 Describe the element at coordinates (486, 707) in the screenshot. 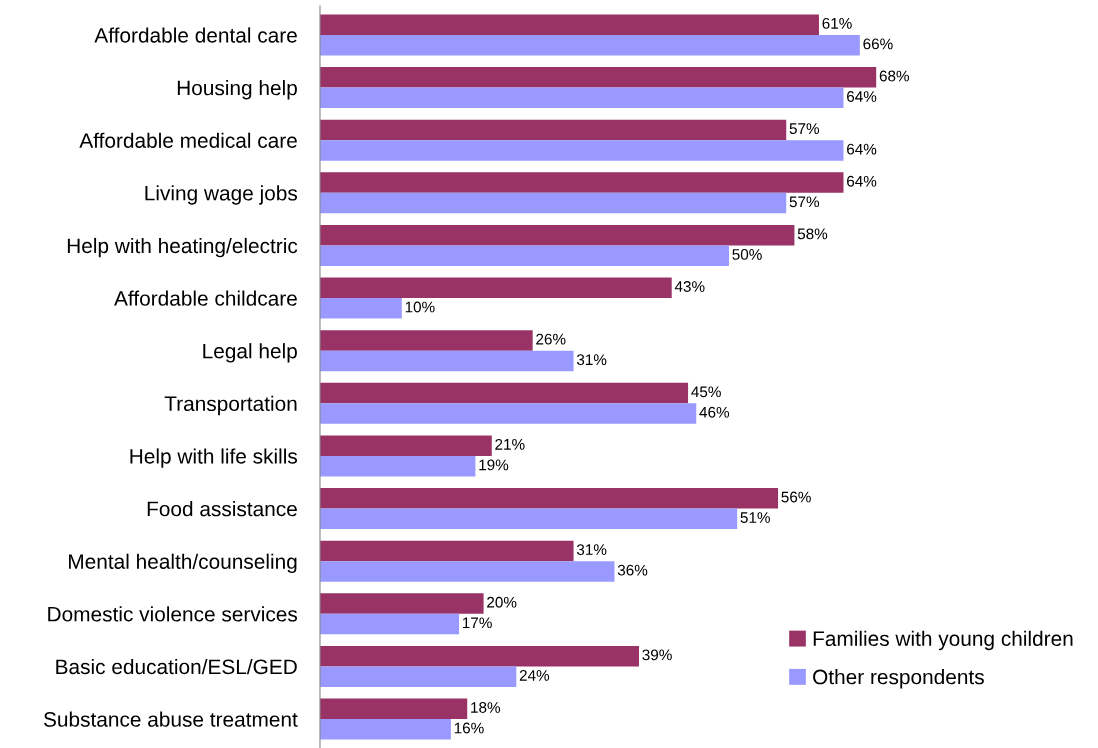

I see `data-label: 18%` at that location.